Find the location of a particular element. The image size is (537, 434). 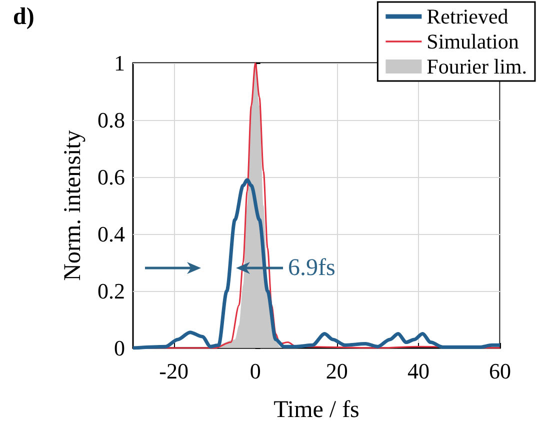

y-tick-label: 1 is located at coordinates (119, 63).